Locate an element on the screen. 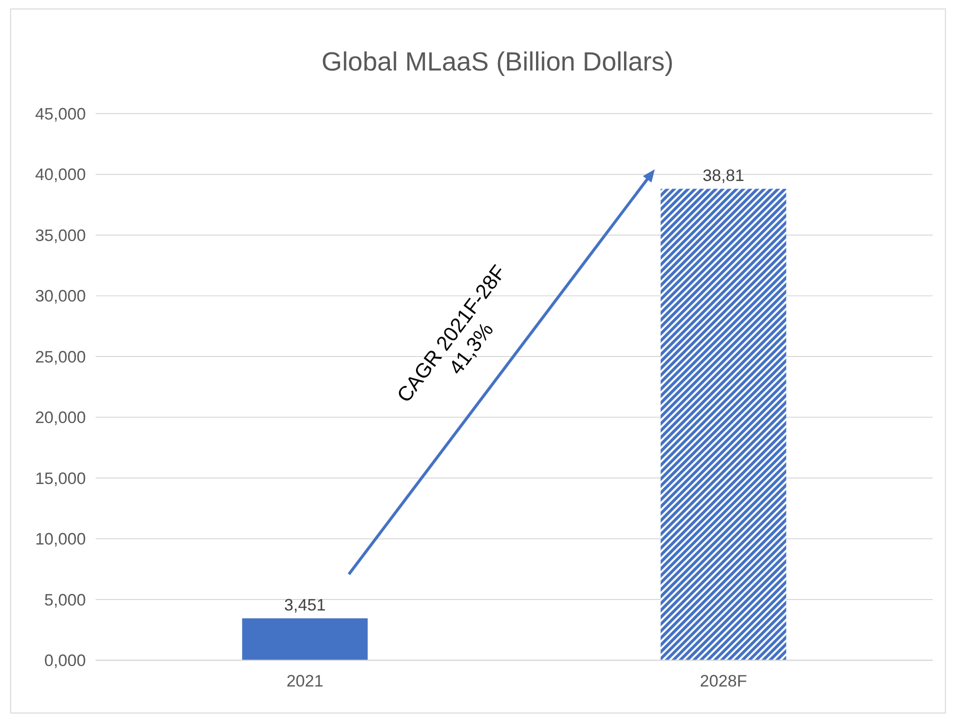 Image resolution: width=958 pixels, height=722 pixels. y-tick-label: 40,000 is located at coordinates (60, 174).